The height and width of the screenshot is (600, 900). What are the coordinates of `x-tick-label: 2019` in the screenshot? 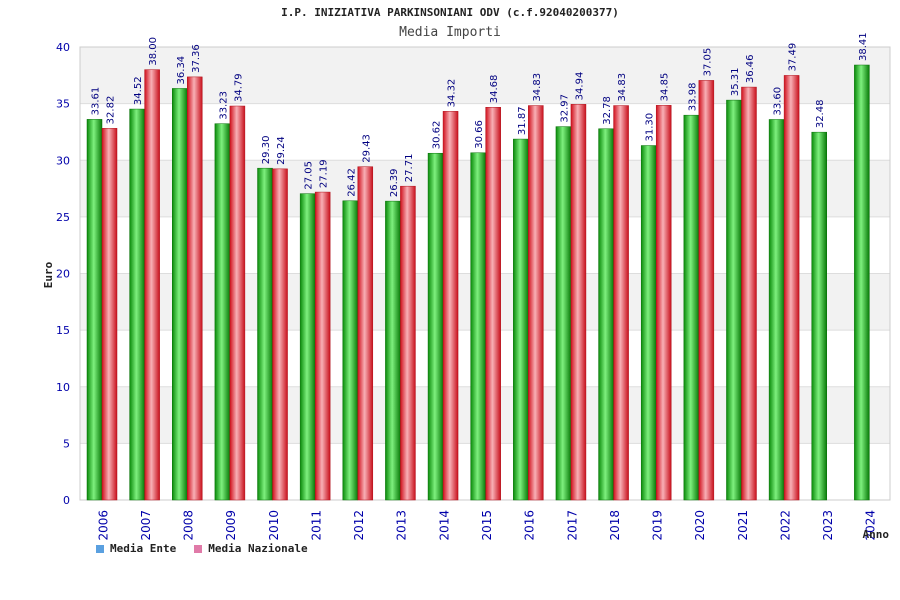 It's located at (658, 525).